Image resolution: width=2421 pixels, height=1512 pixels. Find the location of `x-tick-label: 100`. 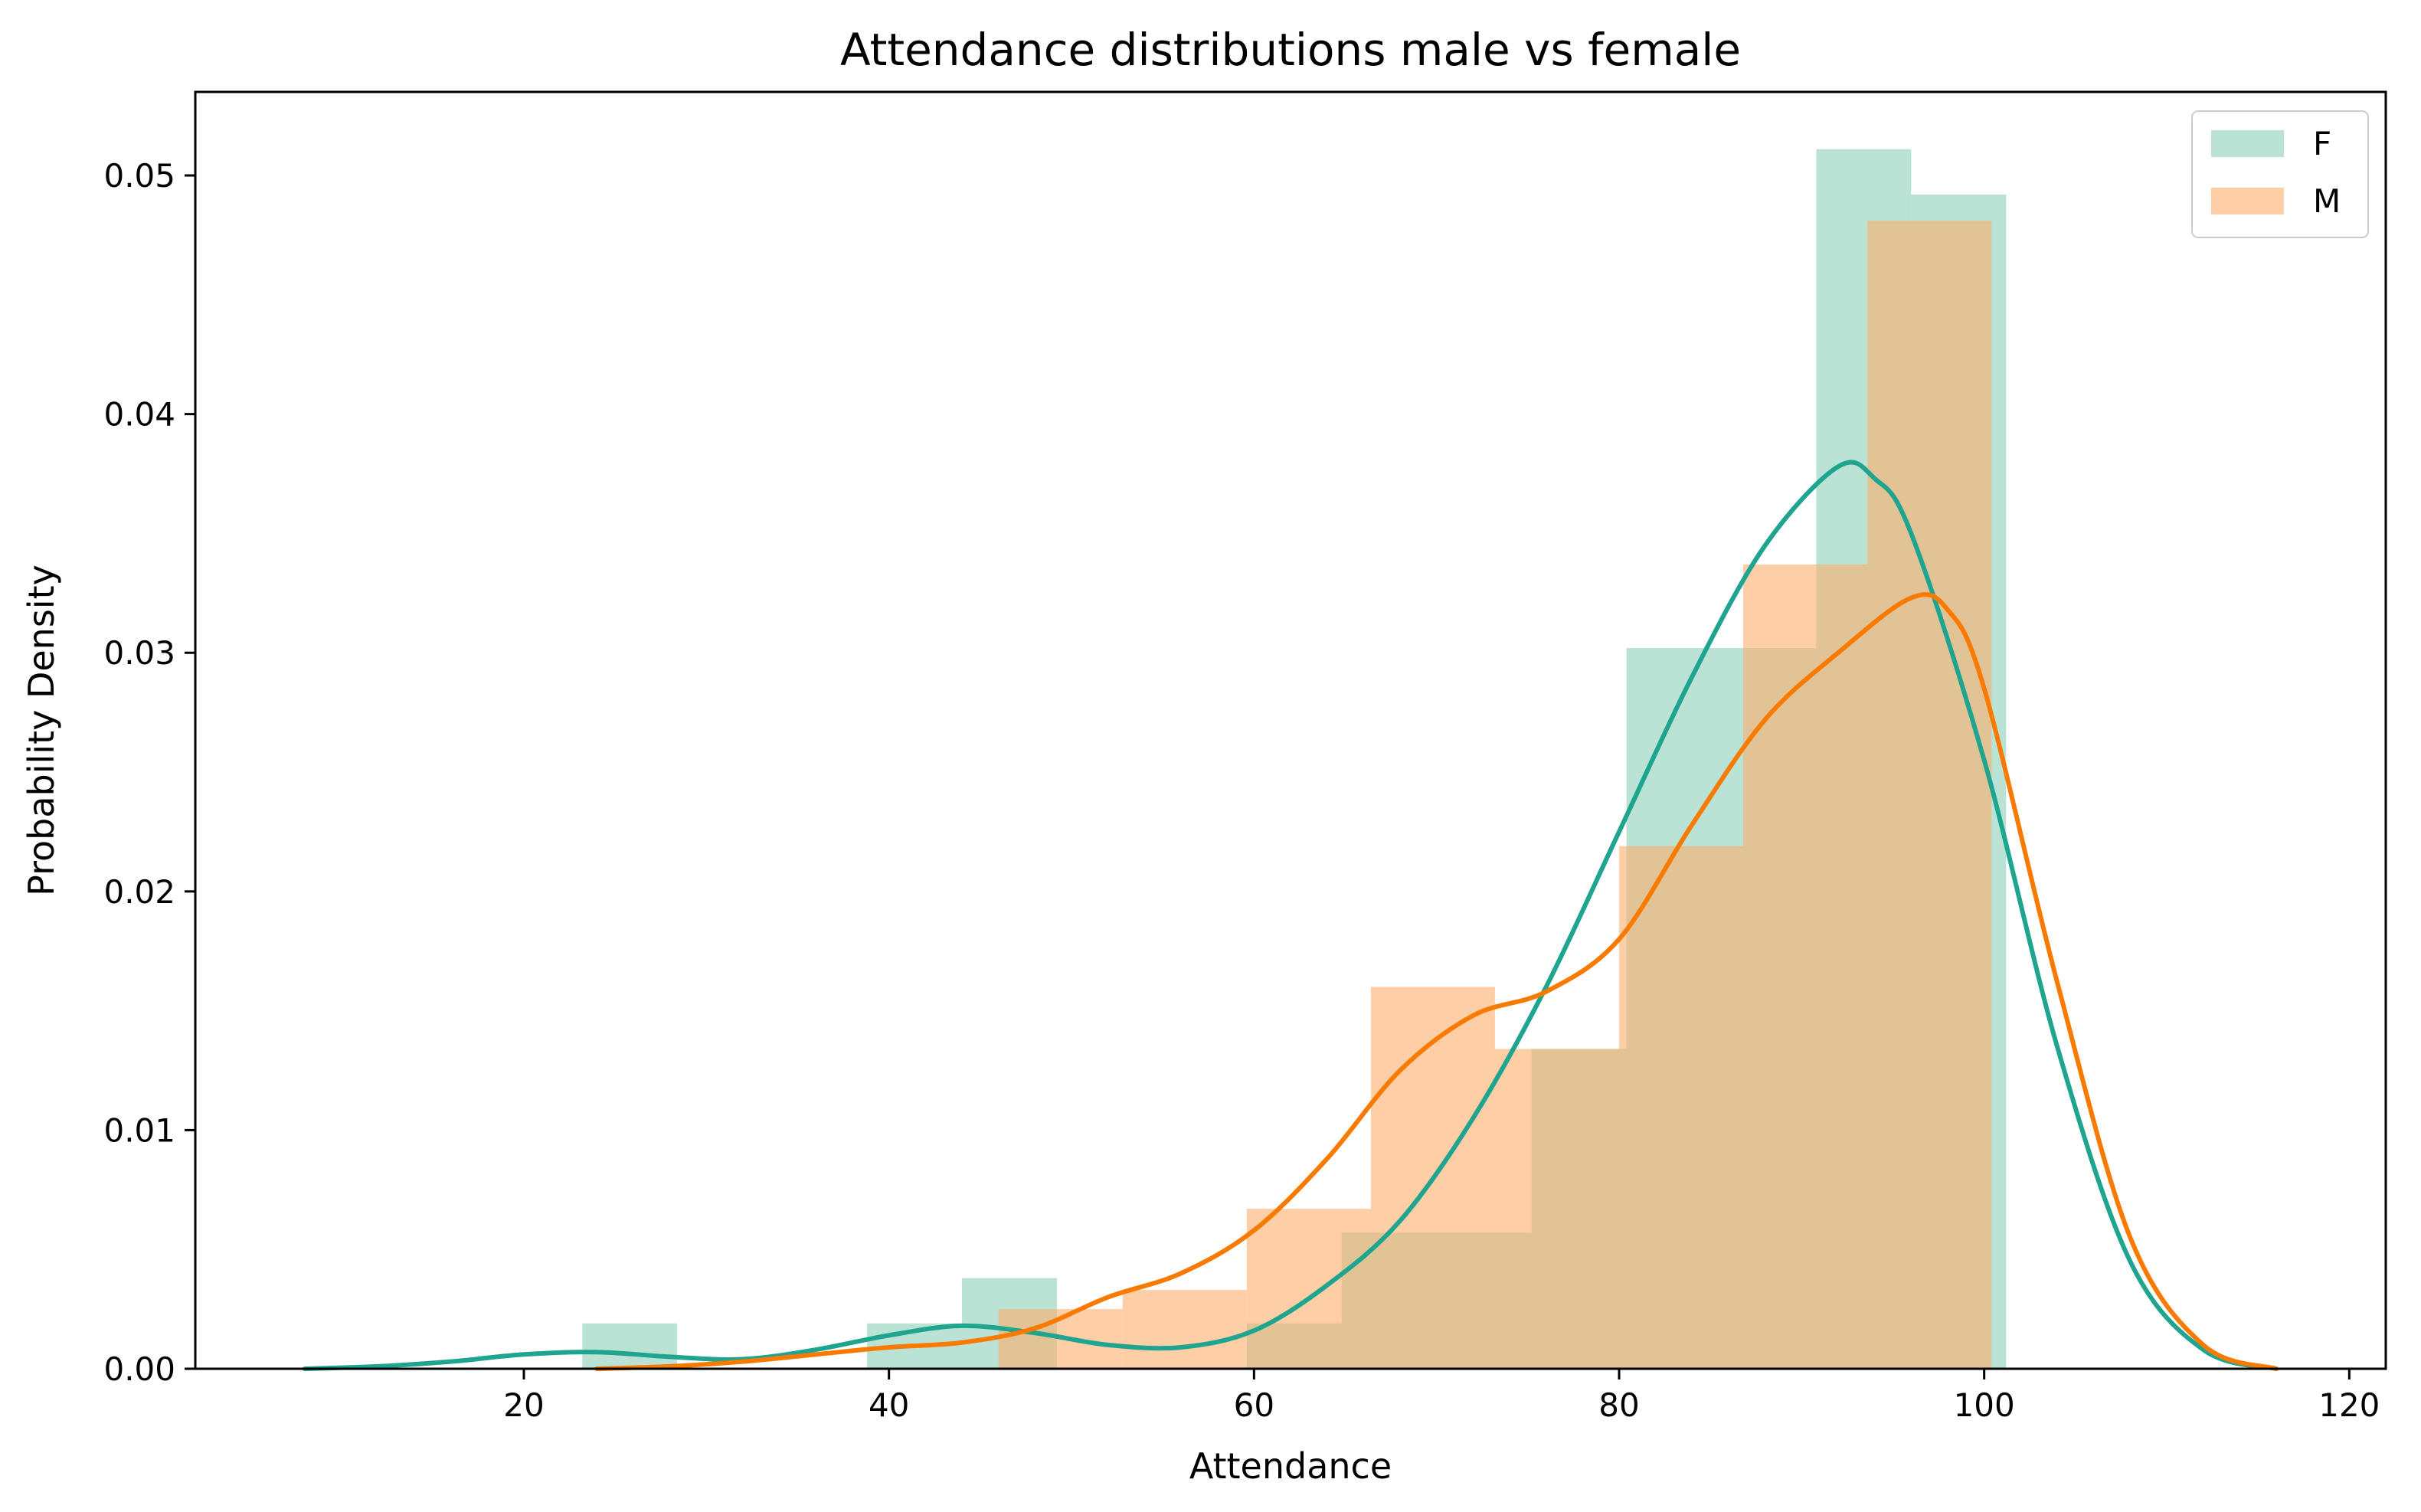

x-tick-label: 100 is located at coordinates (1985, 1405).